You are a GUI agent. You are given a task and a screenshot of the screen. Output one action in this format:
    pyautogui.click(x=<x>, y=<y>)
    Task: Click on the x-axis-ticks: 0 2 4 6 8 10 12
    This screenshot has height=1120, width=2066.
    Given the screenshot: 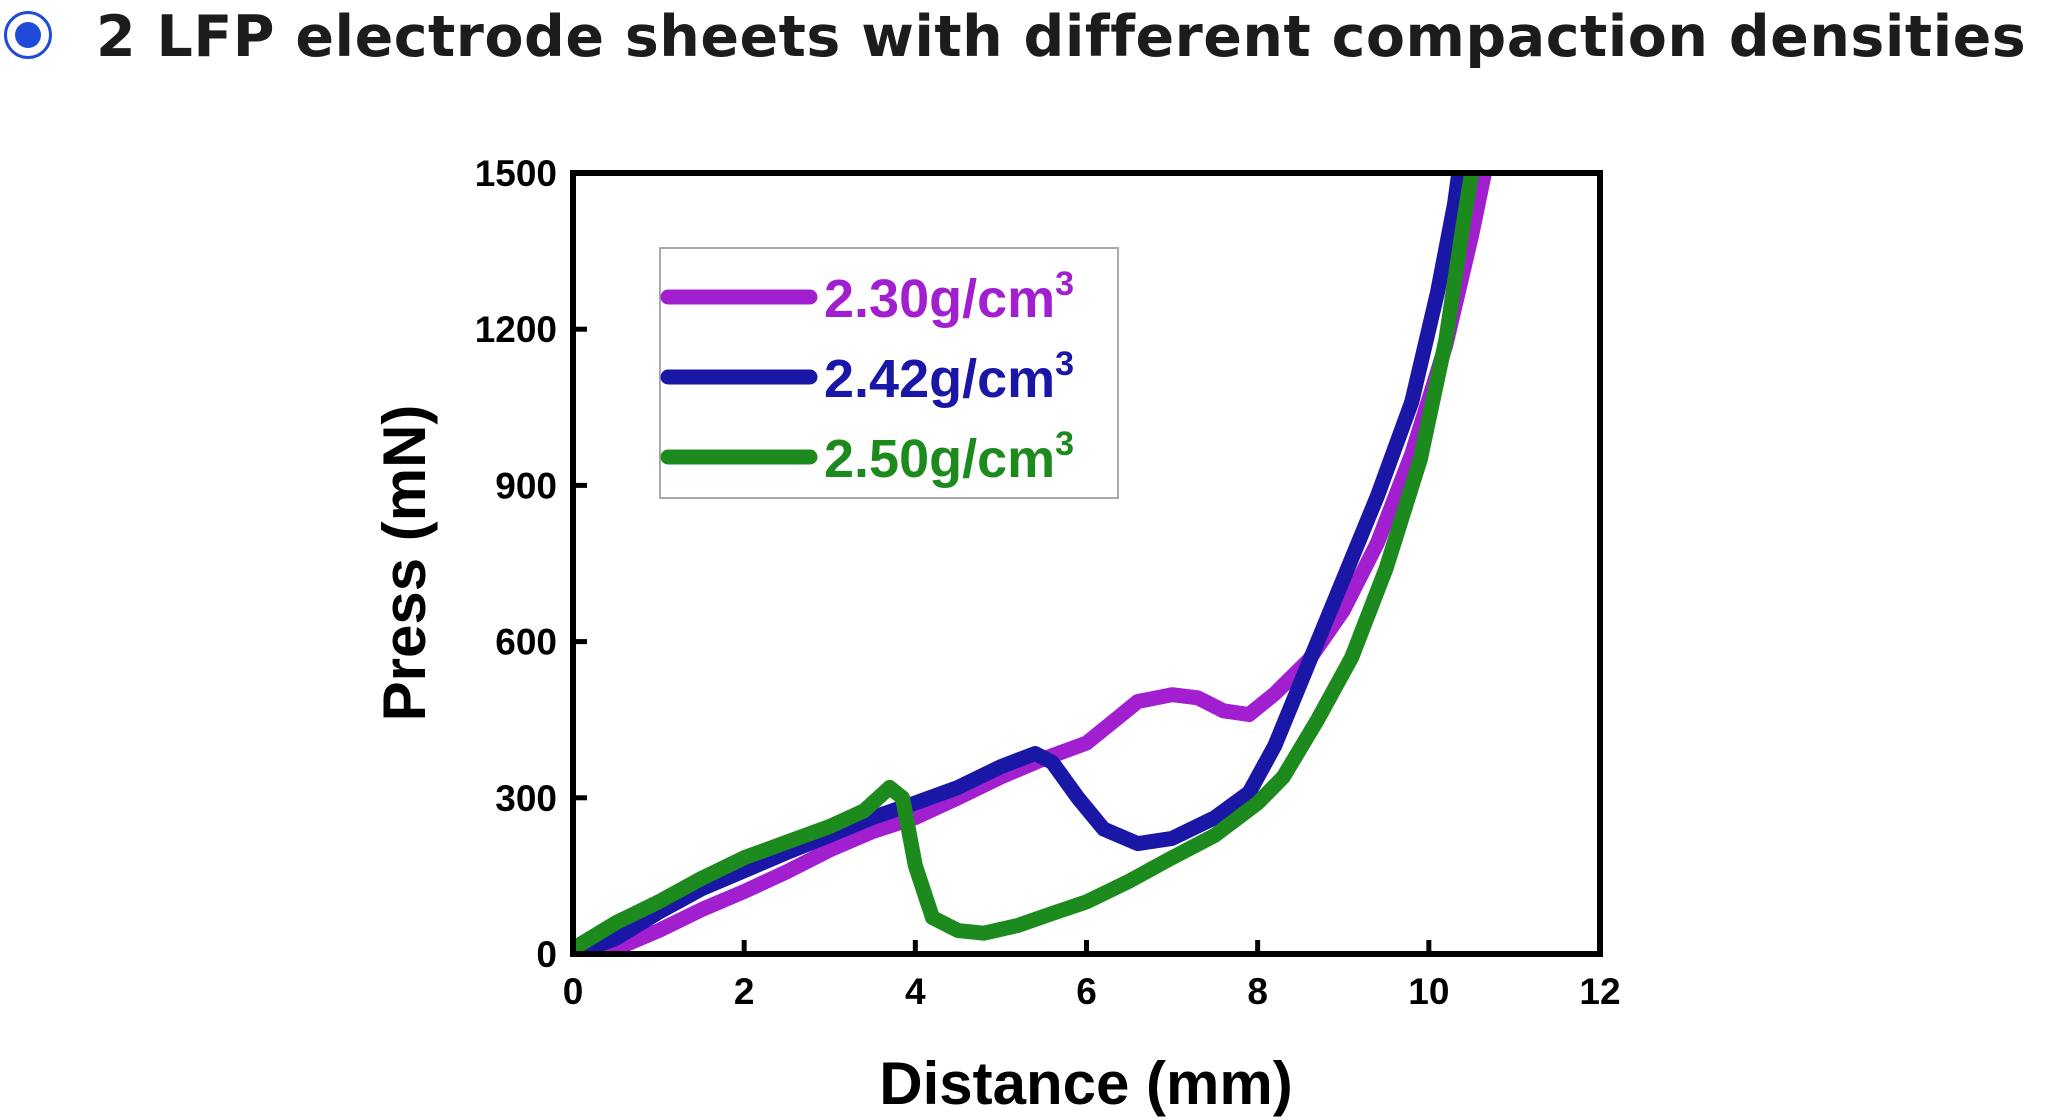 What is the action you would take?
    pyautogui.click(x=1092, y=976)
    